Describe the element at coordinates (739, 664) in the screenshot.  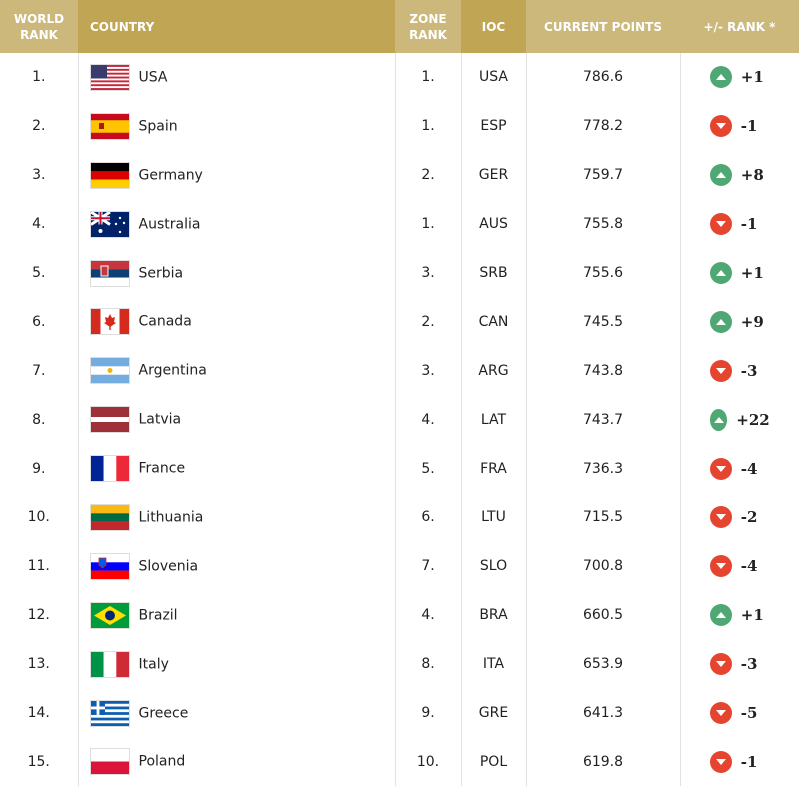
I see `rank-change-cell: -3` at that location.